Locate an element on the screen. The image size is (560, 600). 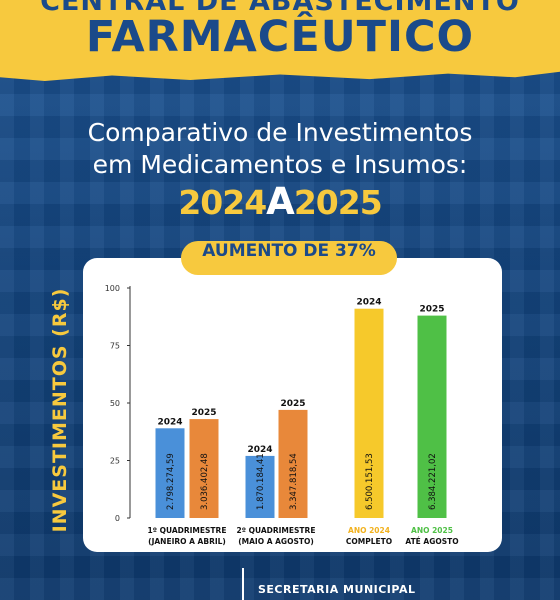
category-label: ANO 2024 is located at coordinates (369, 530).